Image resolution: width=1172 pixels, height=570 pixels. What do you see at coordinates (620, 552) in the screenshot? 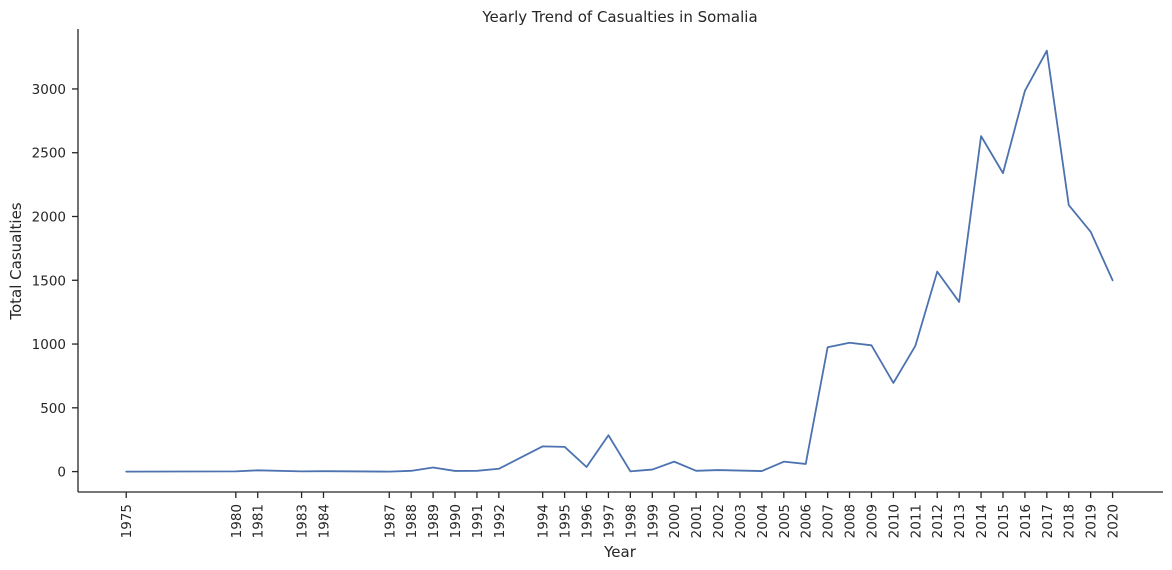
I see `x-axis-title: Year` at bounding box center [620, 552].